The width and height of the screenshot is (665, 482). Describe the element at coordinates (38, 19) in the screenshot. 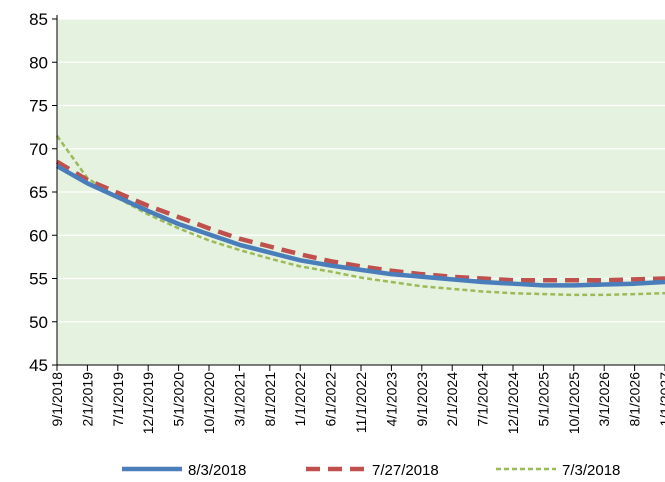

I see `y-tick-label: 85` at that location.